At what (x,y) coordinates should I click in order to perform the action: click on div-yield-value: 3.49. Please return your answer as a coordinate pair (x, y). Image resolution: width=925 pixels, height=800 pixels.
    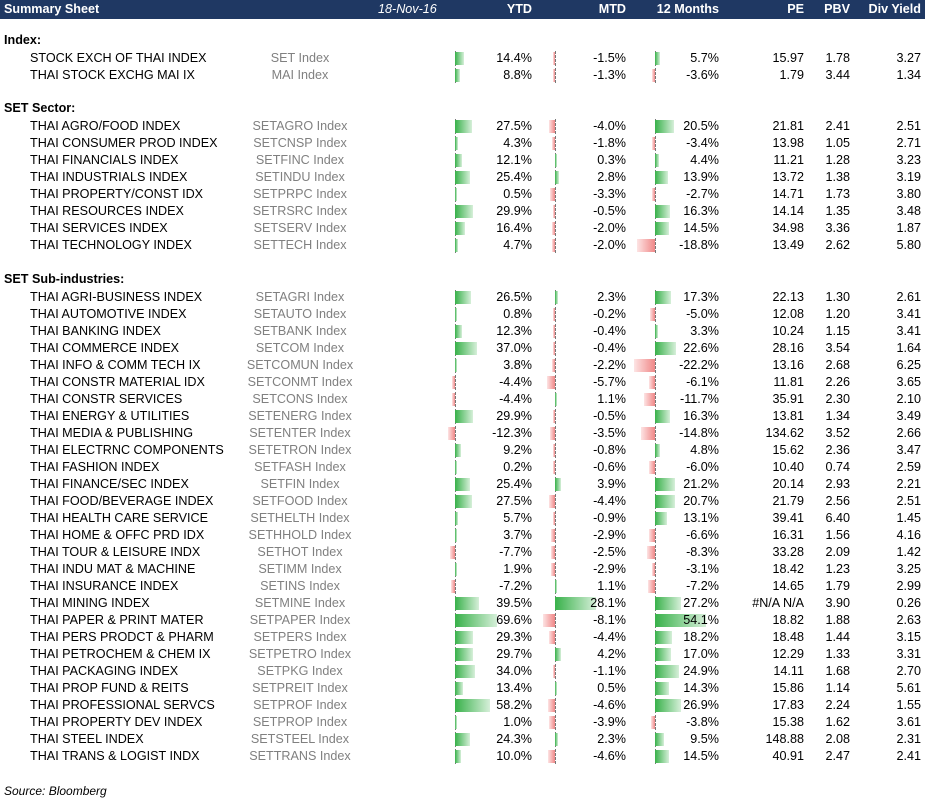
    Looking at the image, I should click on (908, 416).